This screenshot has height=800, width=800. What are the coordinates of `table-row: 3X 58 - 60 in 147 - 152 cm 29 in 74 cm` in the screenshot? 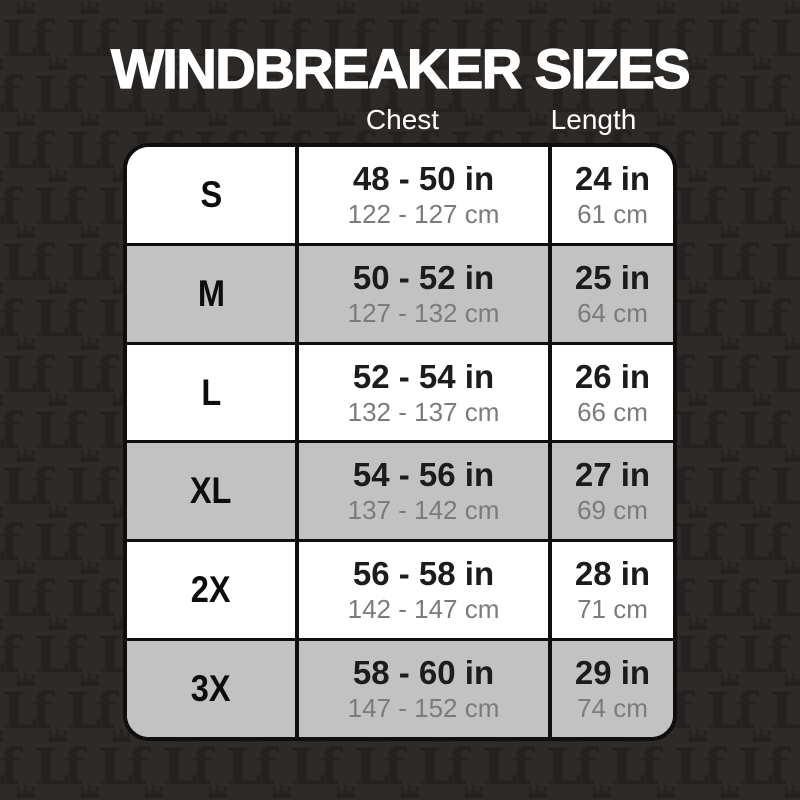 It's located at (400, 687).